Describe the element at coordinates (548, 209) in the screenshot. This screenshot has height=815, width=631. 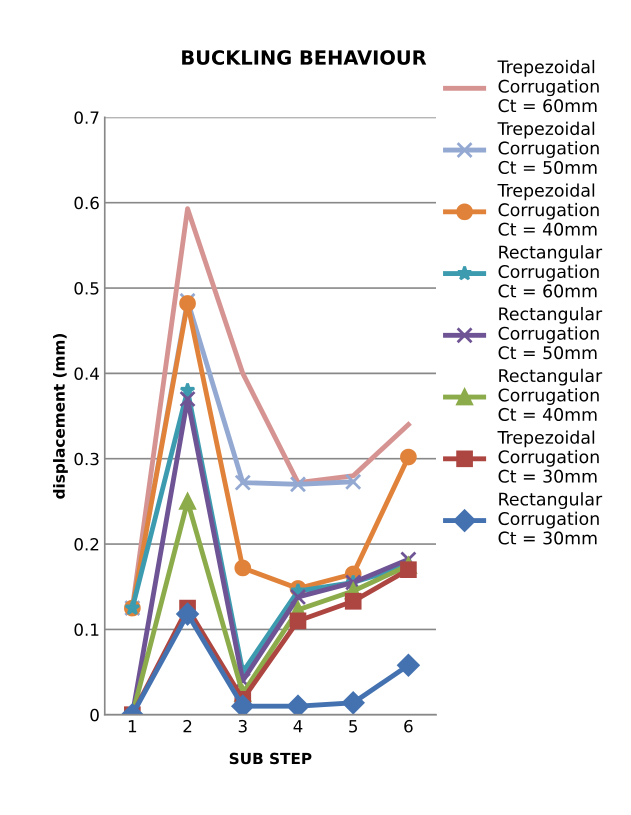
I see `legend-label: Trepezoidal Corrugation Ct = 40mm` at that location.